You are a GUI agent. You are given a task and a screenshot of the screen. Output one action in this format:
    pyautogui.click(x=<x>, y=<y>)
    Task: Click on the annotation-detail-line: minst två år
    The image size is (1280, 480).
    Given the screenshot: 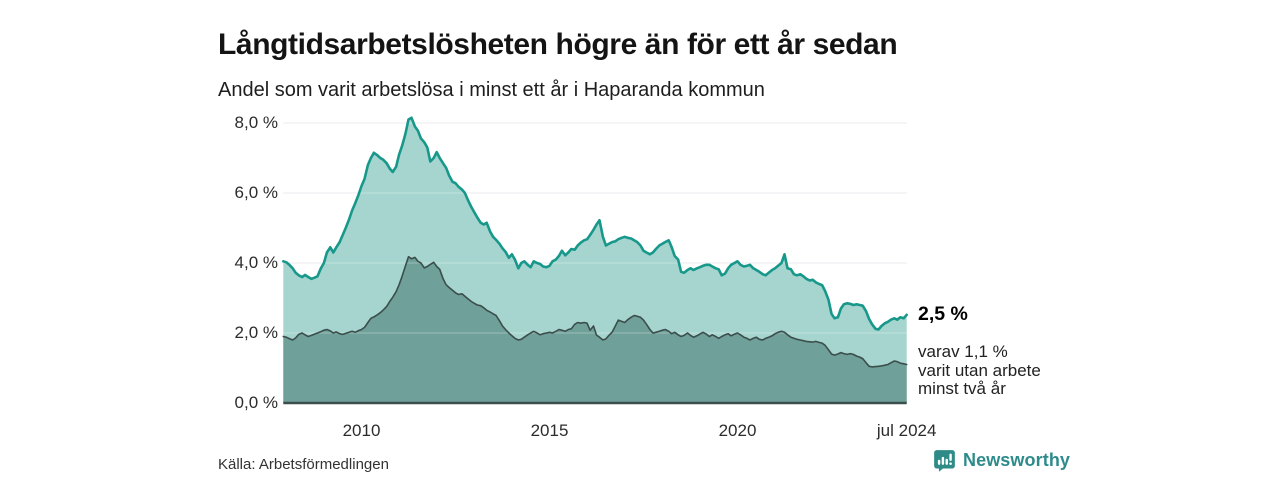 What is the action you would take?
    pyautogui.click(x=962, y=389)
    